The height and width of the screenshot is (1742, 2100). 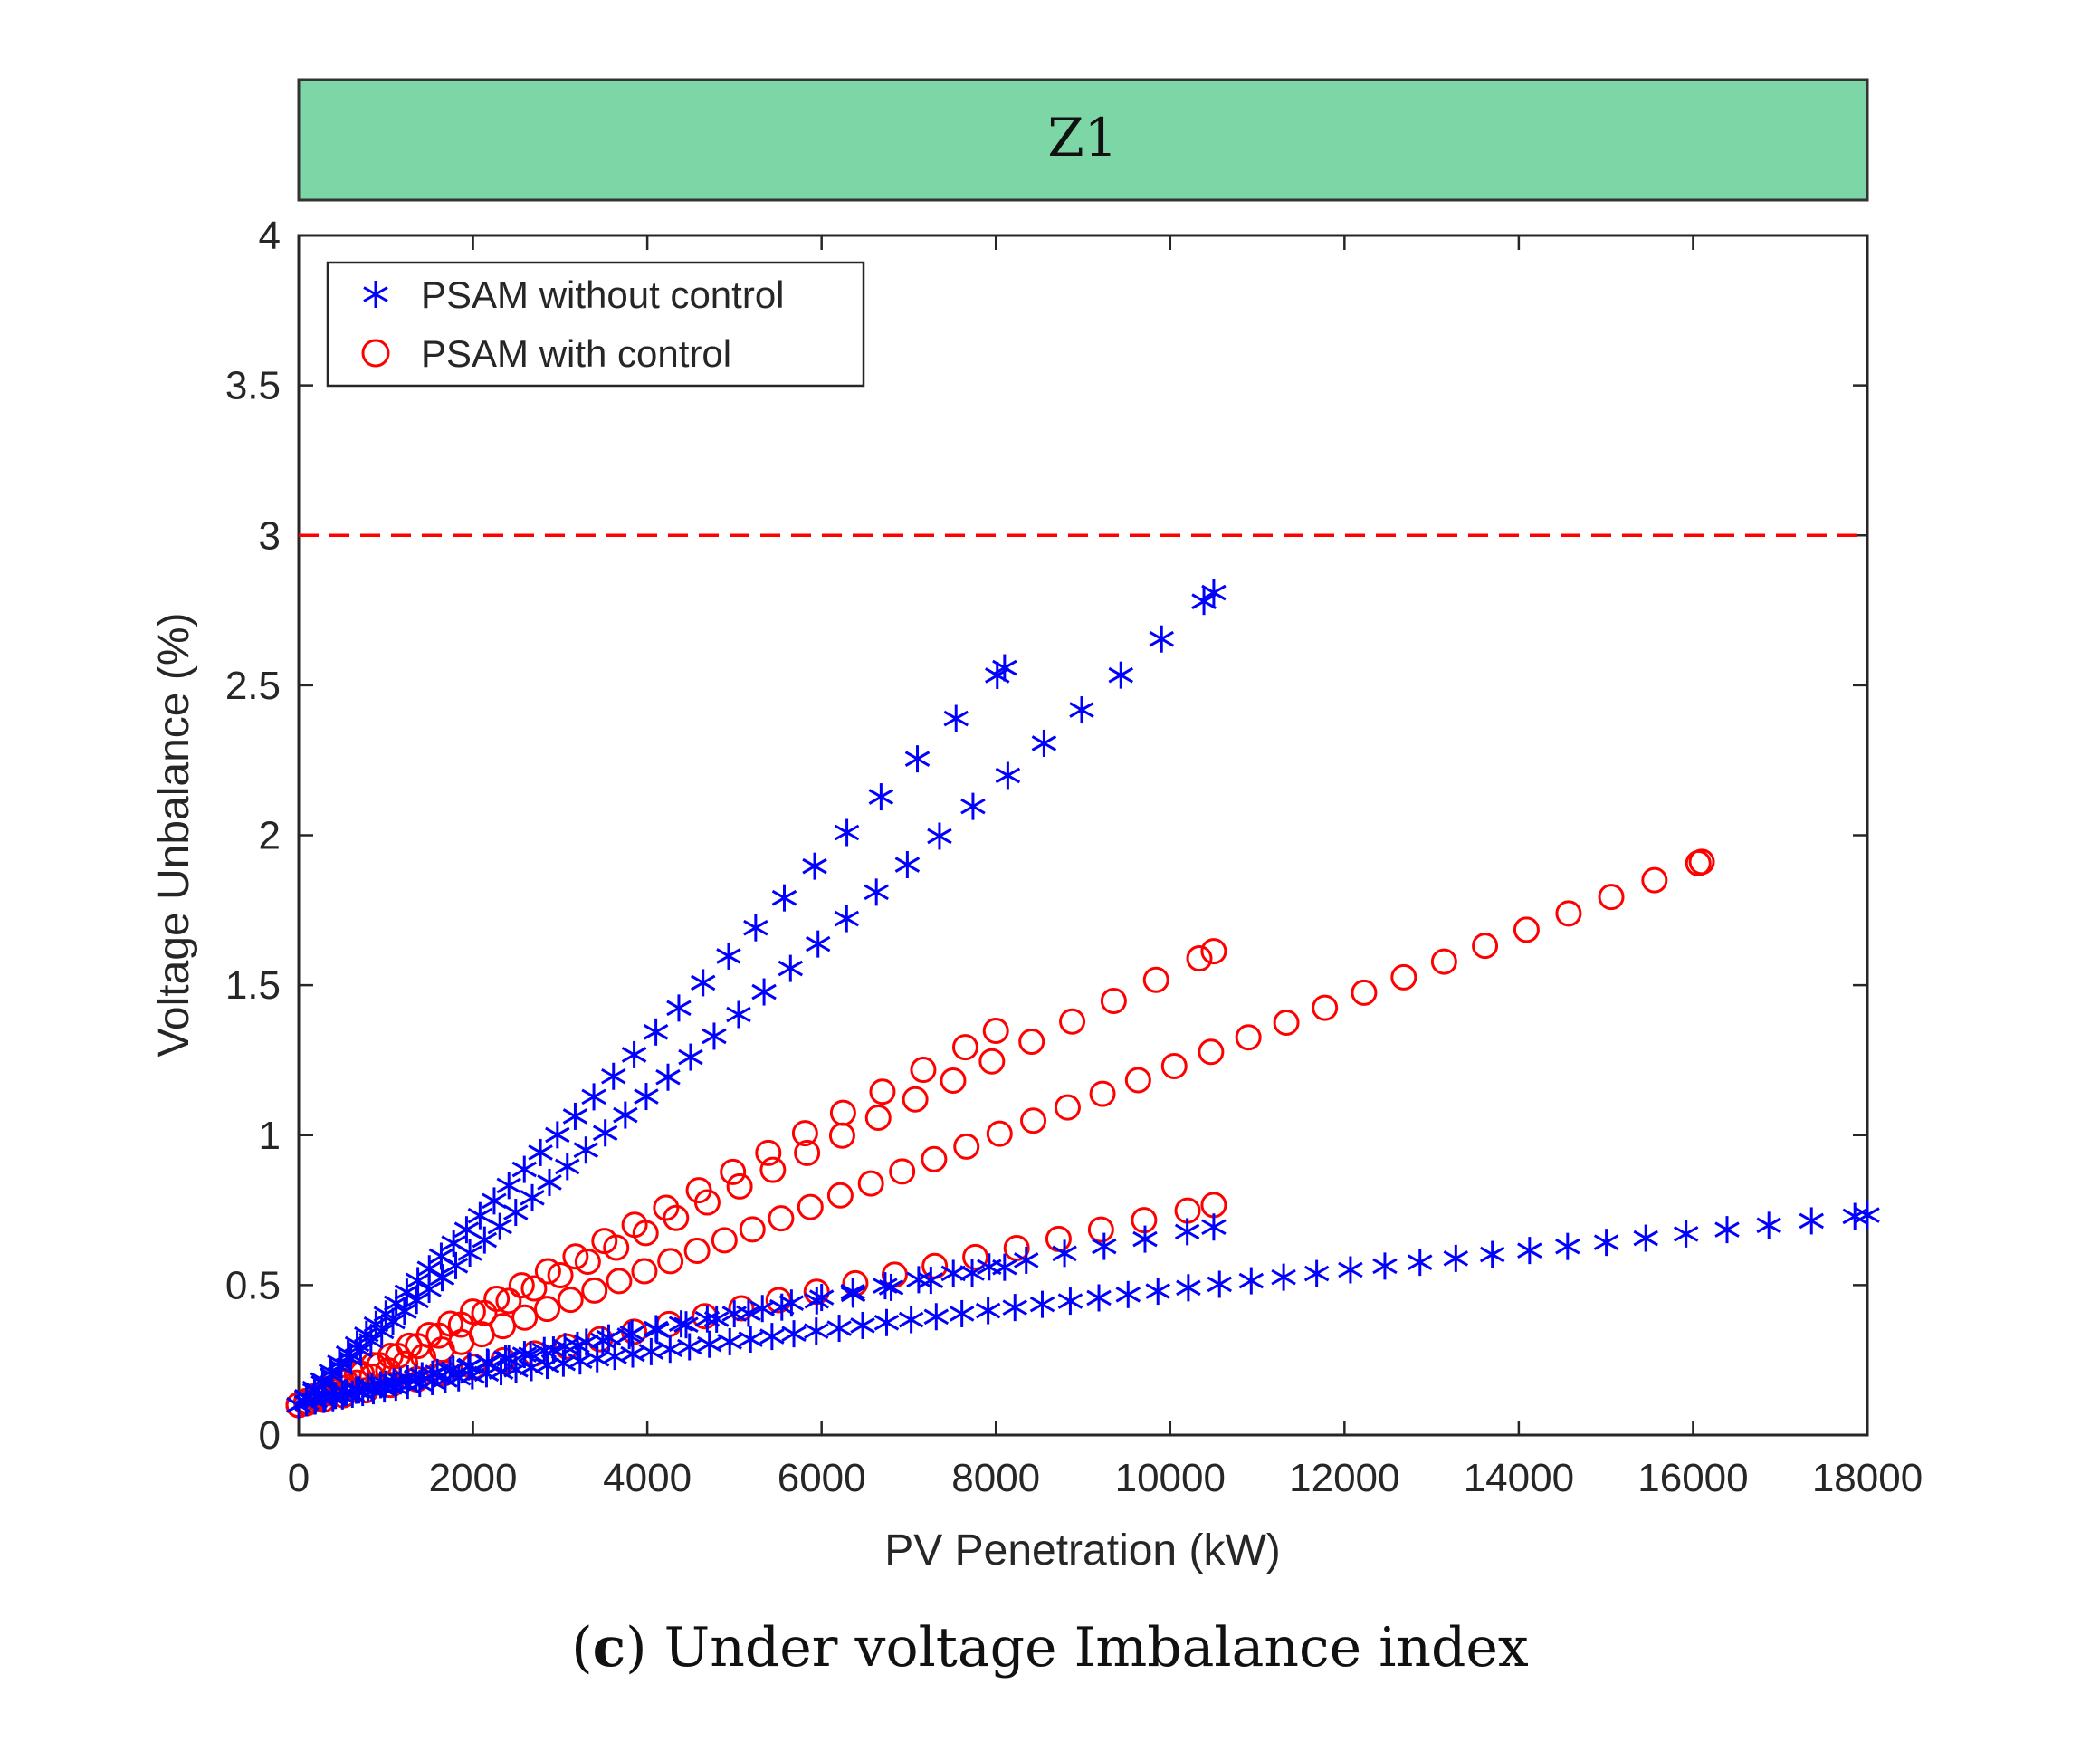 I want to click on x-tick-label: 14000, so click(x=1519, y=1478).